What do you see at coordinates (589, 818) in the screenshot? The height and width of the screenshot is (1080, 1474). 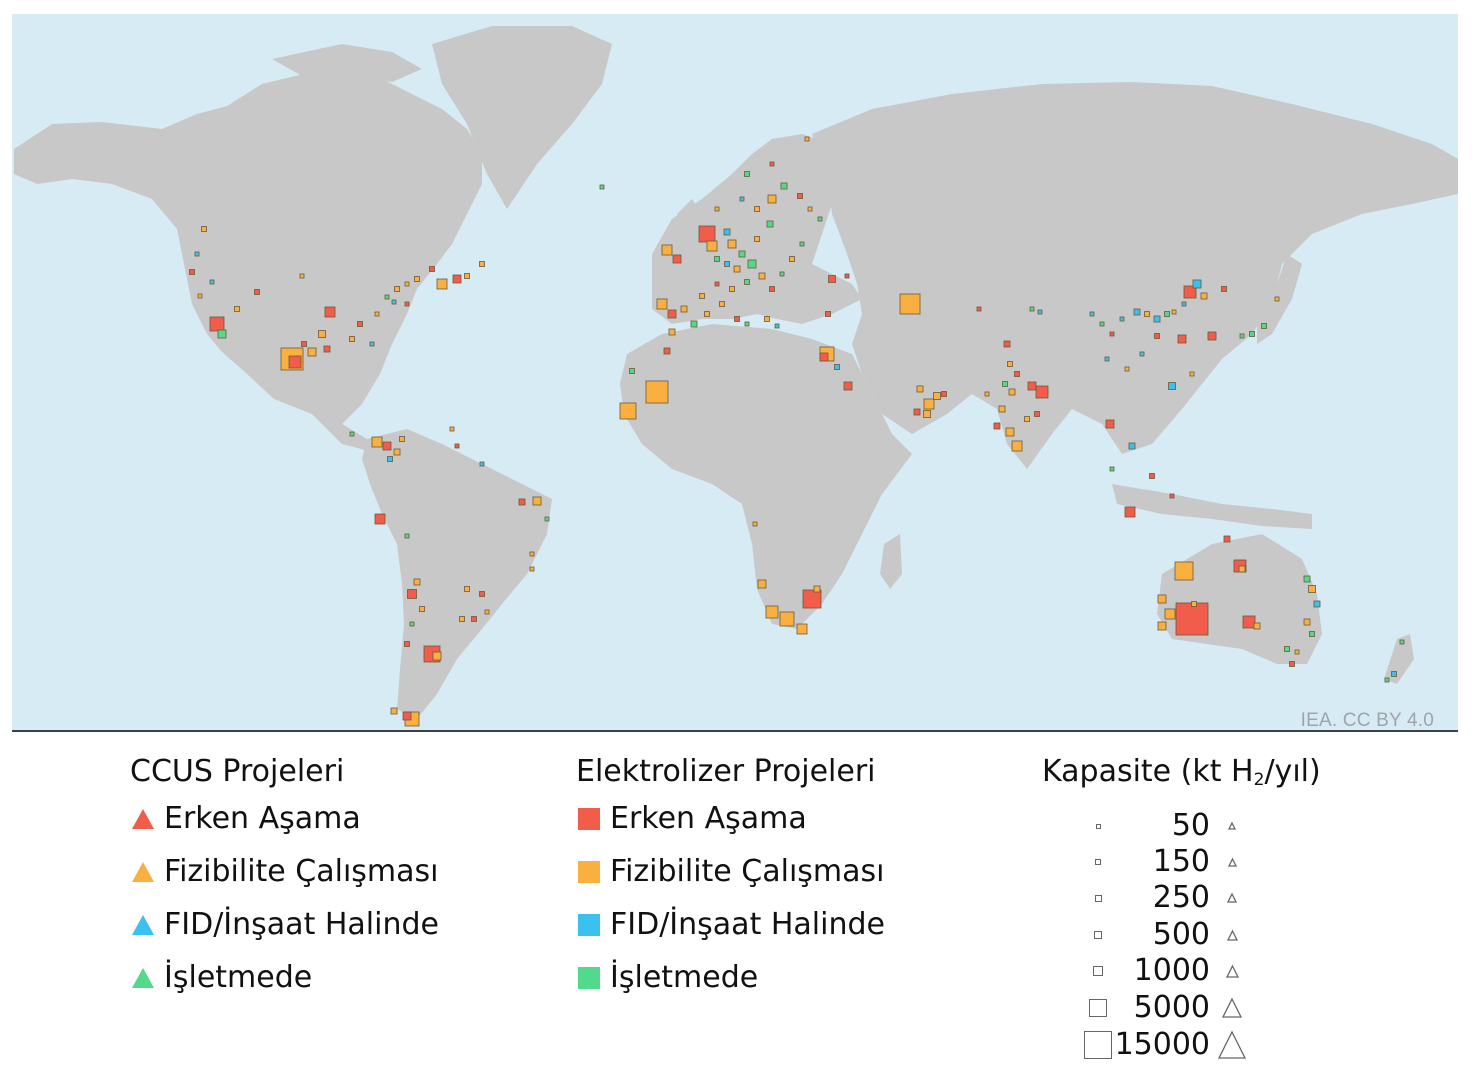 I see `red-square-icon` at bounding box center [589, 818].